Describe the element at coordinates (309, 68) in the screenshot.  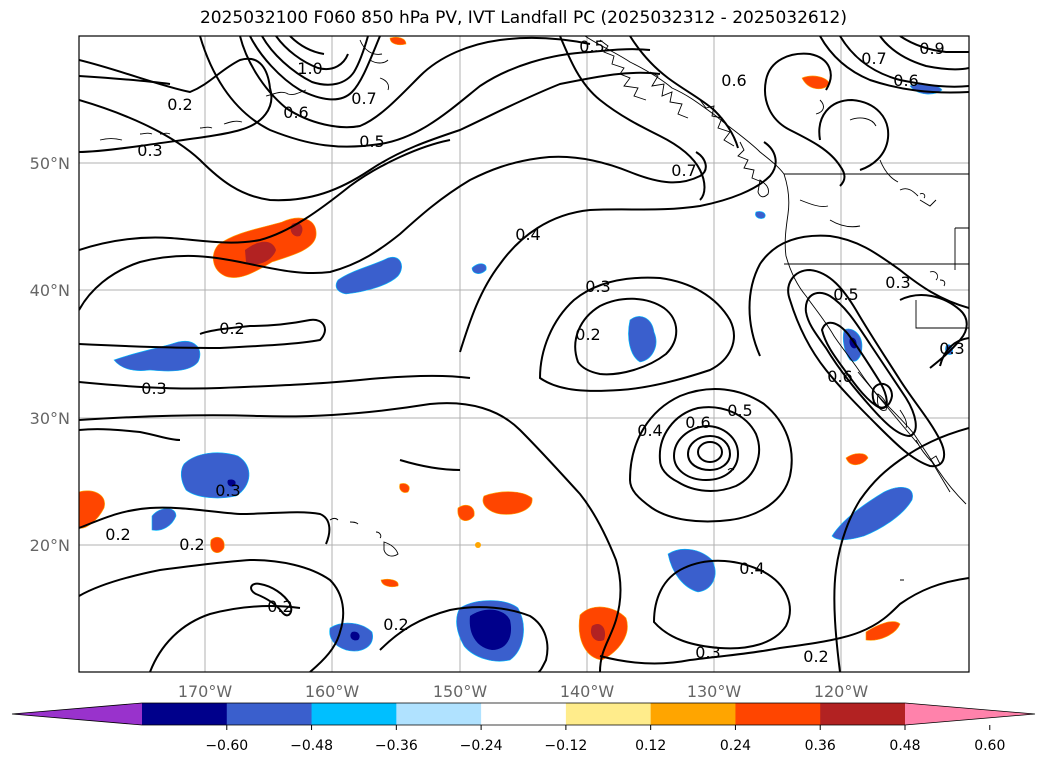
I see `contour-label: 1.0` at that location.